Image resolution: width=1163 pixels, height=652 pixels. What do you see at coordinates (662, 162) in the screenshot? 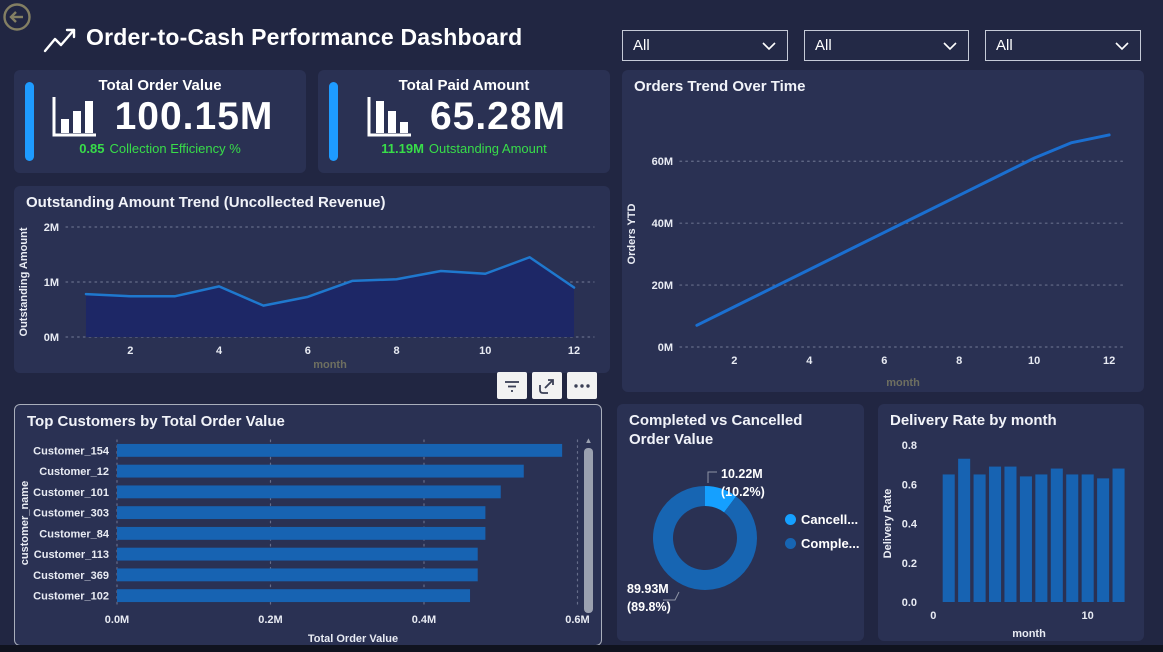
I see `svg-text: 60M` at bounding box center [662, 162].